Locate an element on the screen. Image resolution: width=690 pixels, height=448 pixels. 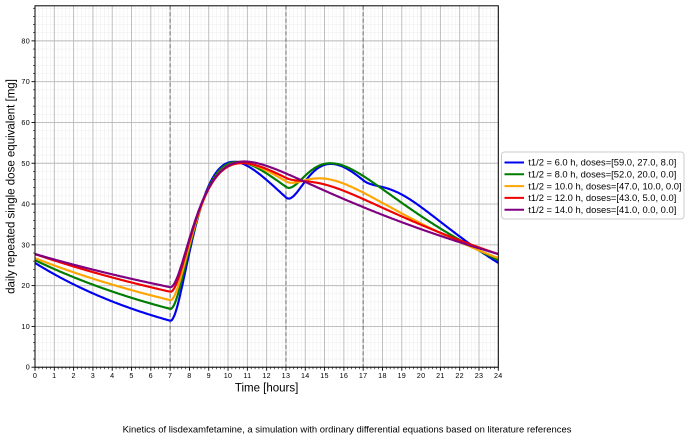
svg-text: 14 is located at coordinates (305, 375).